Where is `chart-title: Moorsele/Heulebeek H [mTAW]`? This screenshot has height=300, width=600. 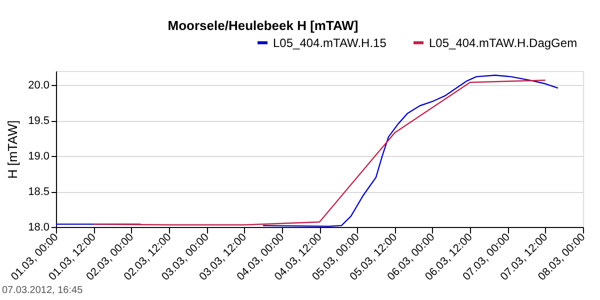
chart-title: Moorsele/Heulebeek H [mTAW] is located at coordinates (263, 25).